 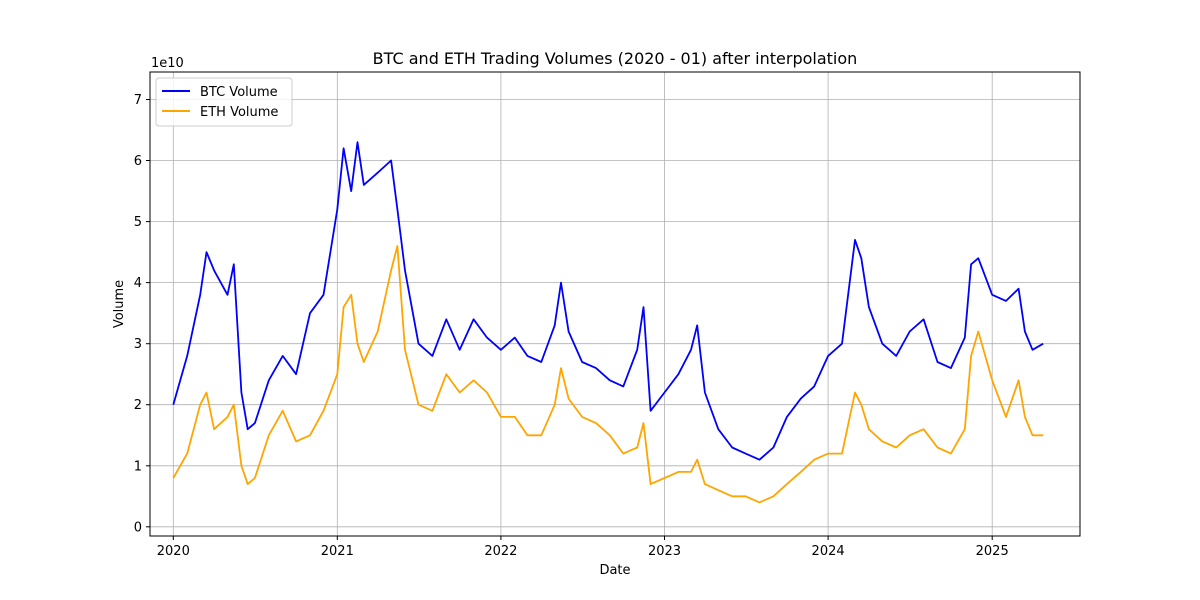 I want to click on y-tick-label: 5, so click(x=138, y=222).